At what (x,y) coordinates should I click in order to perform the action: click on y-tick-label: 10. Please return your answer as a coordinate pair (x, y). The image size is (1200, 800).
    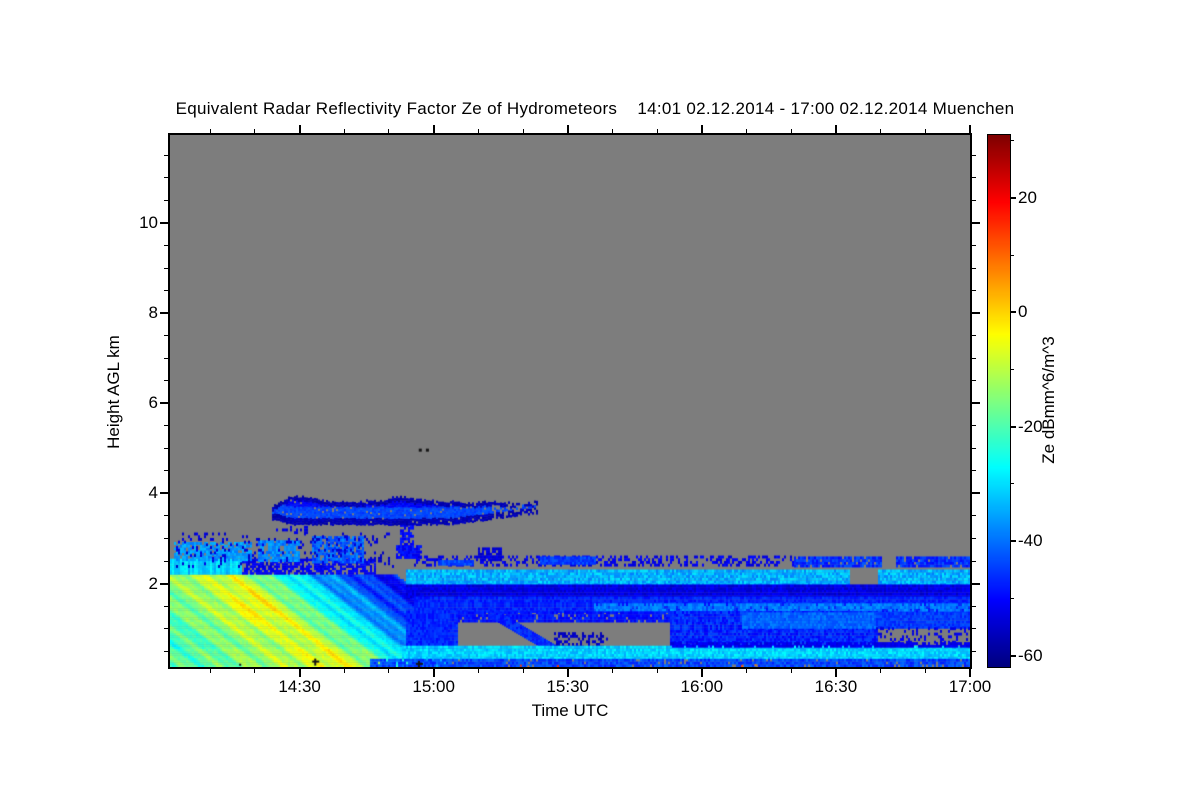
    Looking at the image, I should click on (148, 222).